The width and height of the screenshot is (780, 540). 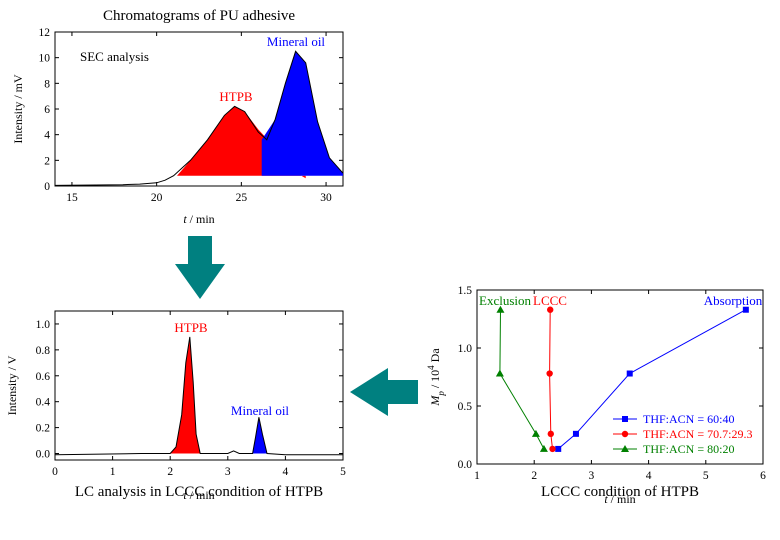 What do you see at coordinates (733, 300) in the screenshot?
I see `absorption-label: Absorption` at bounding box center [733, 300].